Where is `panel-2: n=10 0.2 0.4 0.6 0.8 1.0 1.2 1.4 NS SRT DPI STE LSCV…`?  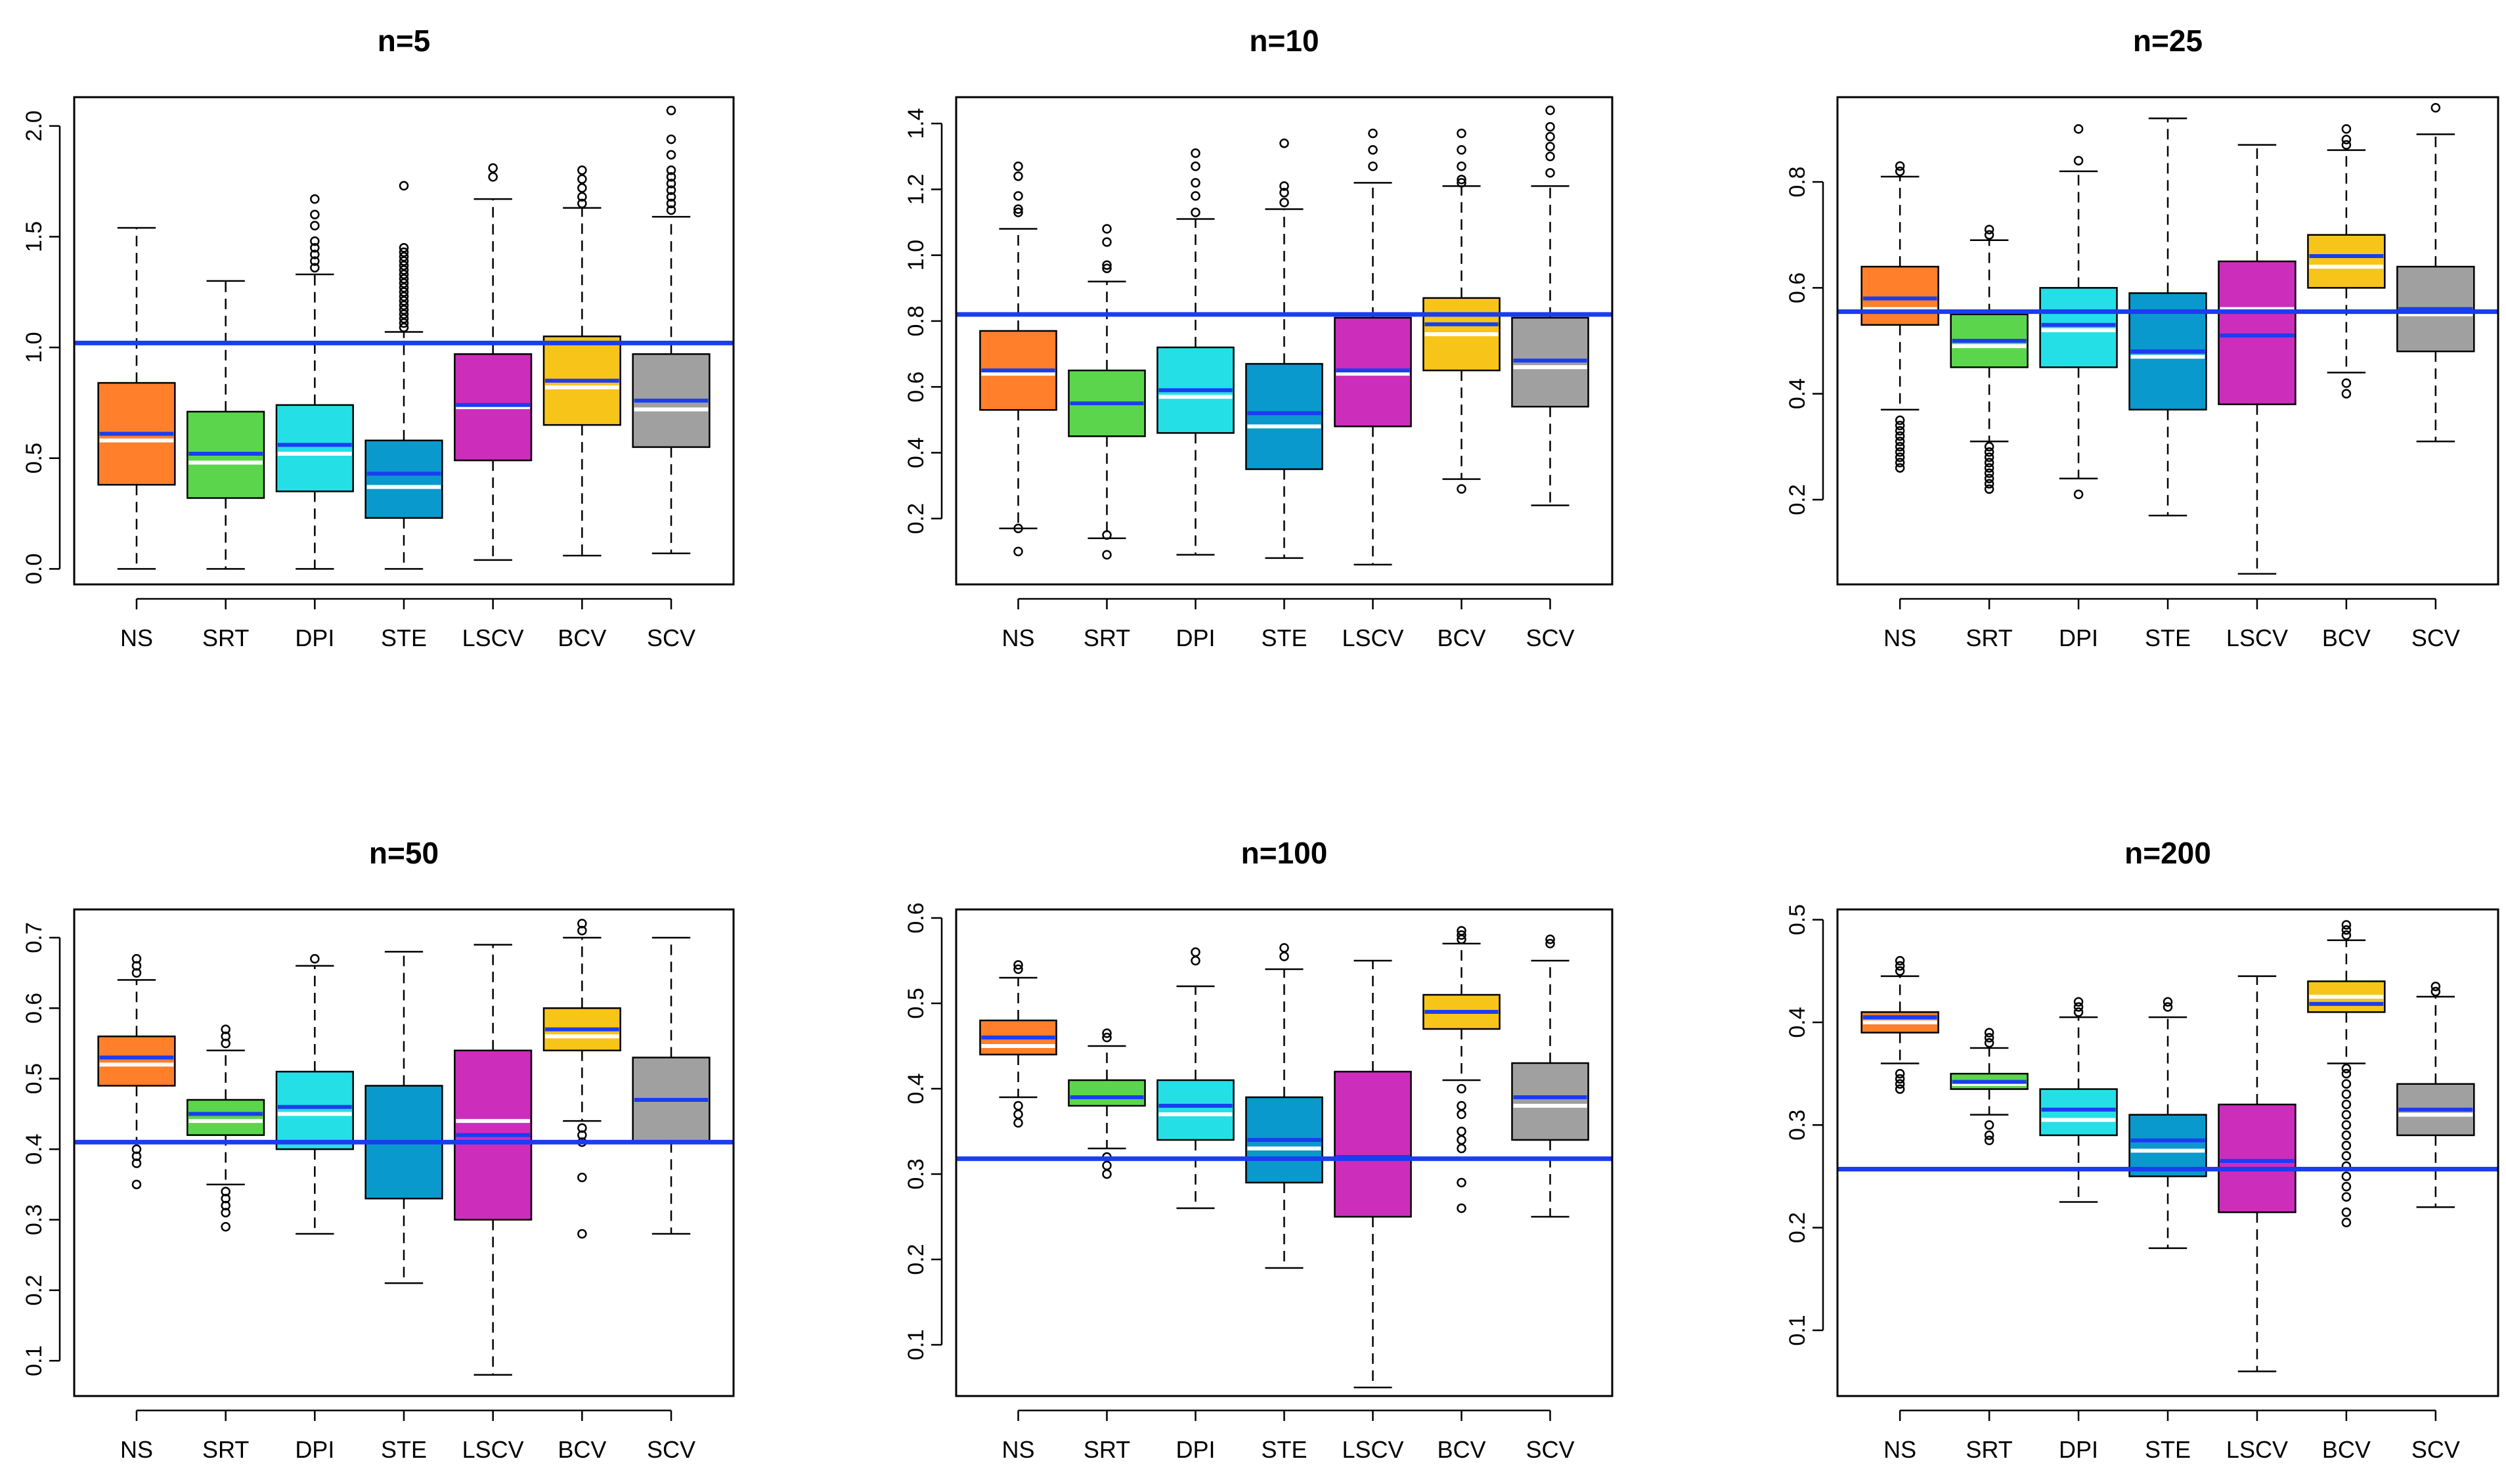 panel-2: n=10 0.2 0.4 0.6 0.8 1.0 1.2 1.4 NS SRT DPI STE LSCV… is located at coordinates (1259, 337).